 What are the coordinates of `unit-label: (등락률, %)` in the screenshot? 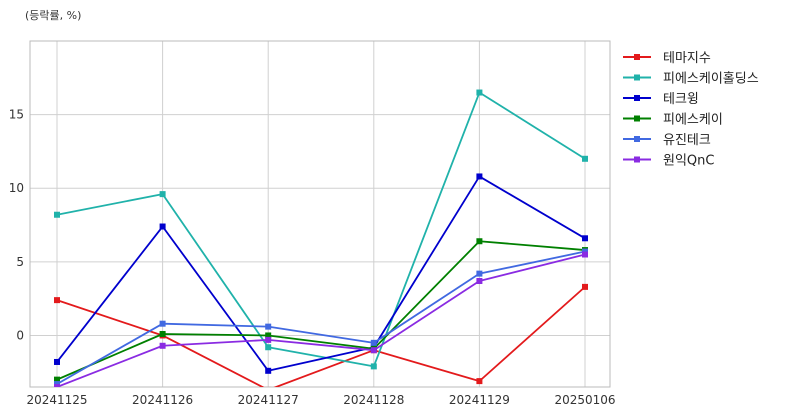 It's located at (53, 15).